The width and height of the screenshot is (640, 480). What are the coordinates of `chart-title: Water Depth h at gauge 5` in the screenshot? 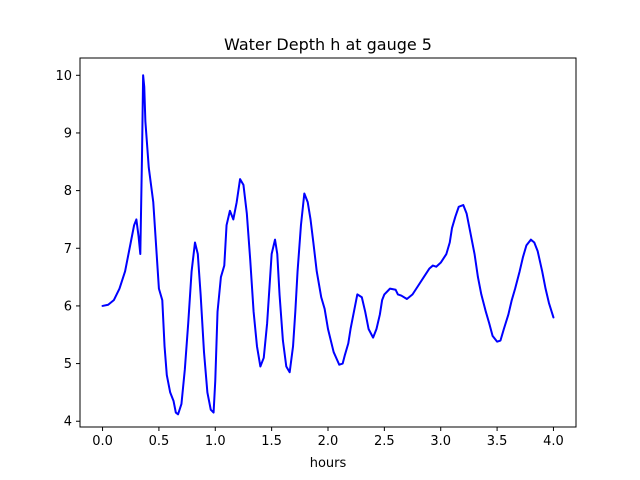 It's located at (328, 44).